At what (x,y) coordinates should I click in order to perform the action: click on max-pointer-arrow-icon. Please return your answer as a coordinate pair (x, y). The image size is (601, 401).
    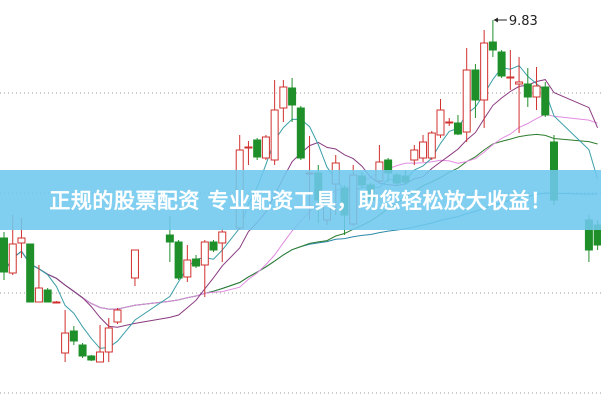
    Looking at the image, I should click on (495, 20).